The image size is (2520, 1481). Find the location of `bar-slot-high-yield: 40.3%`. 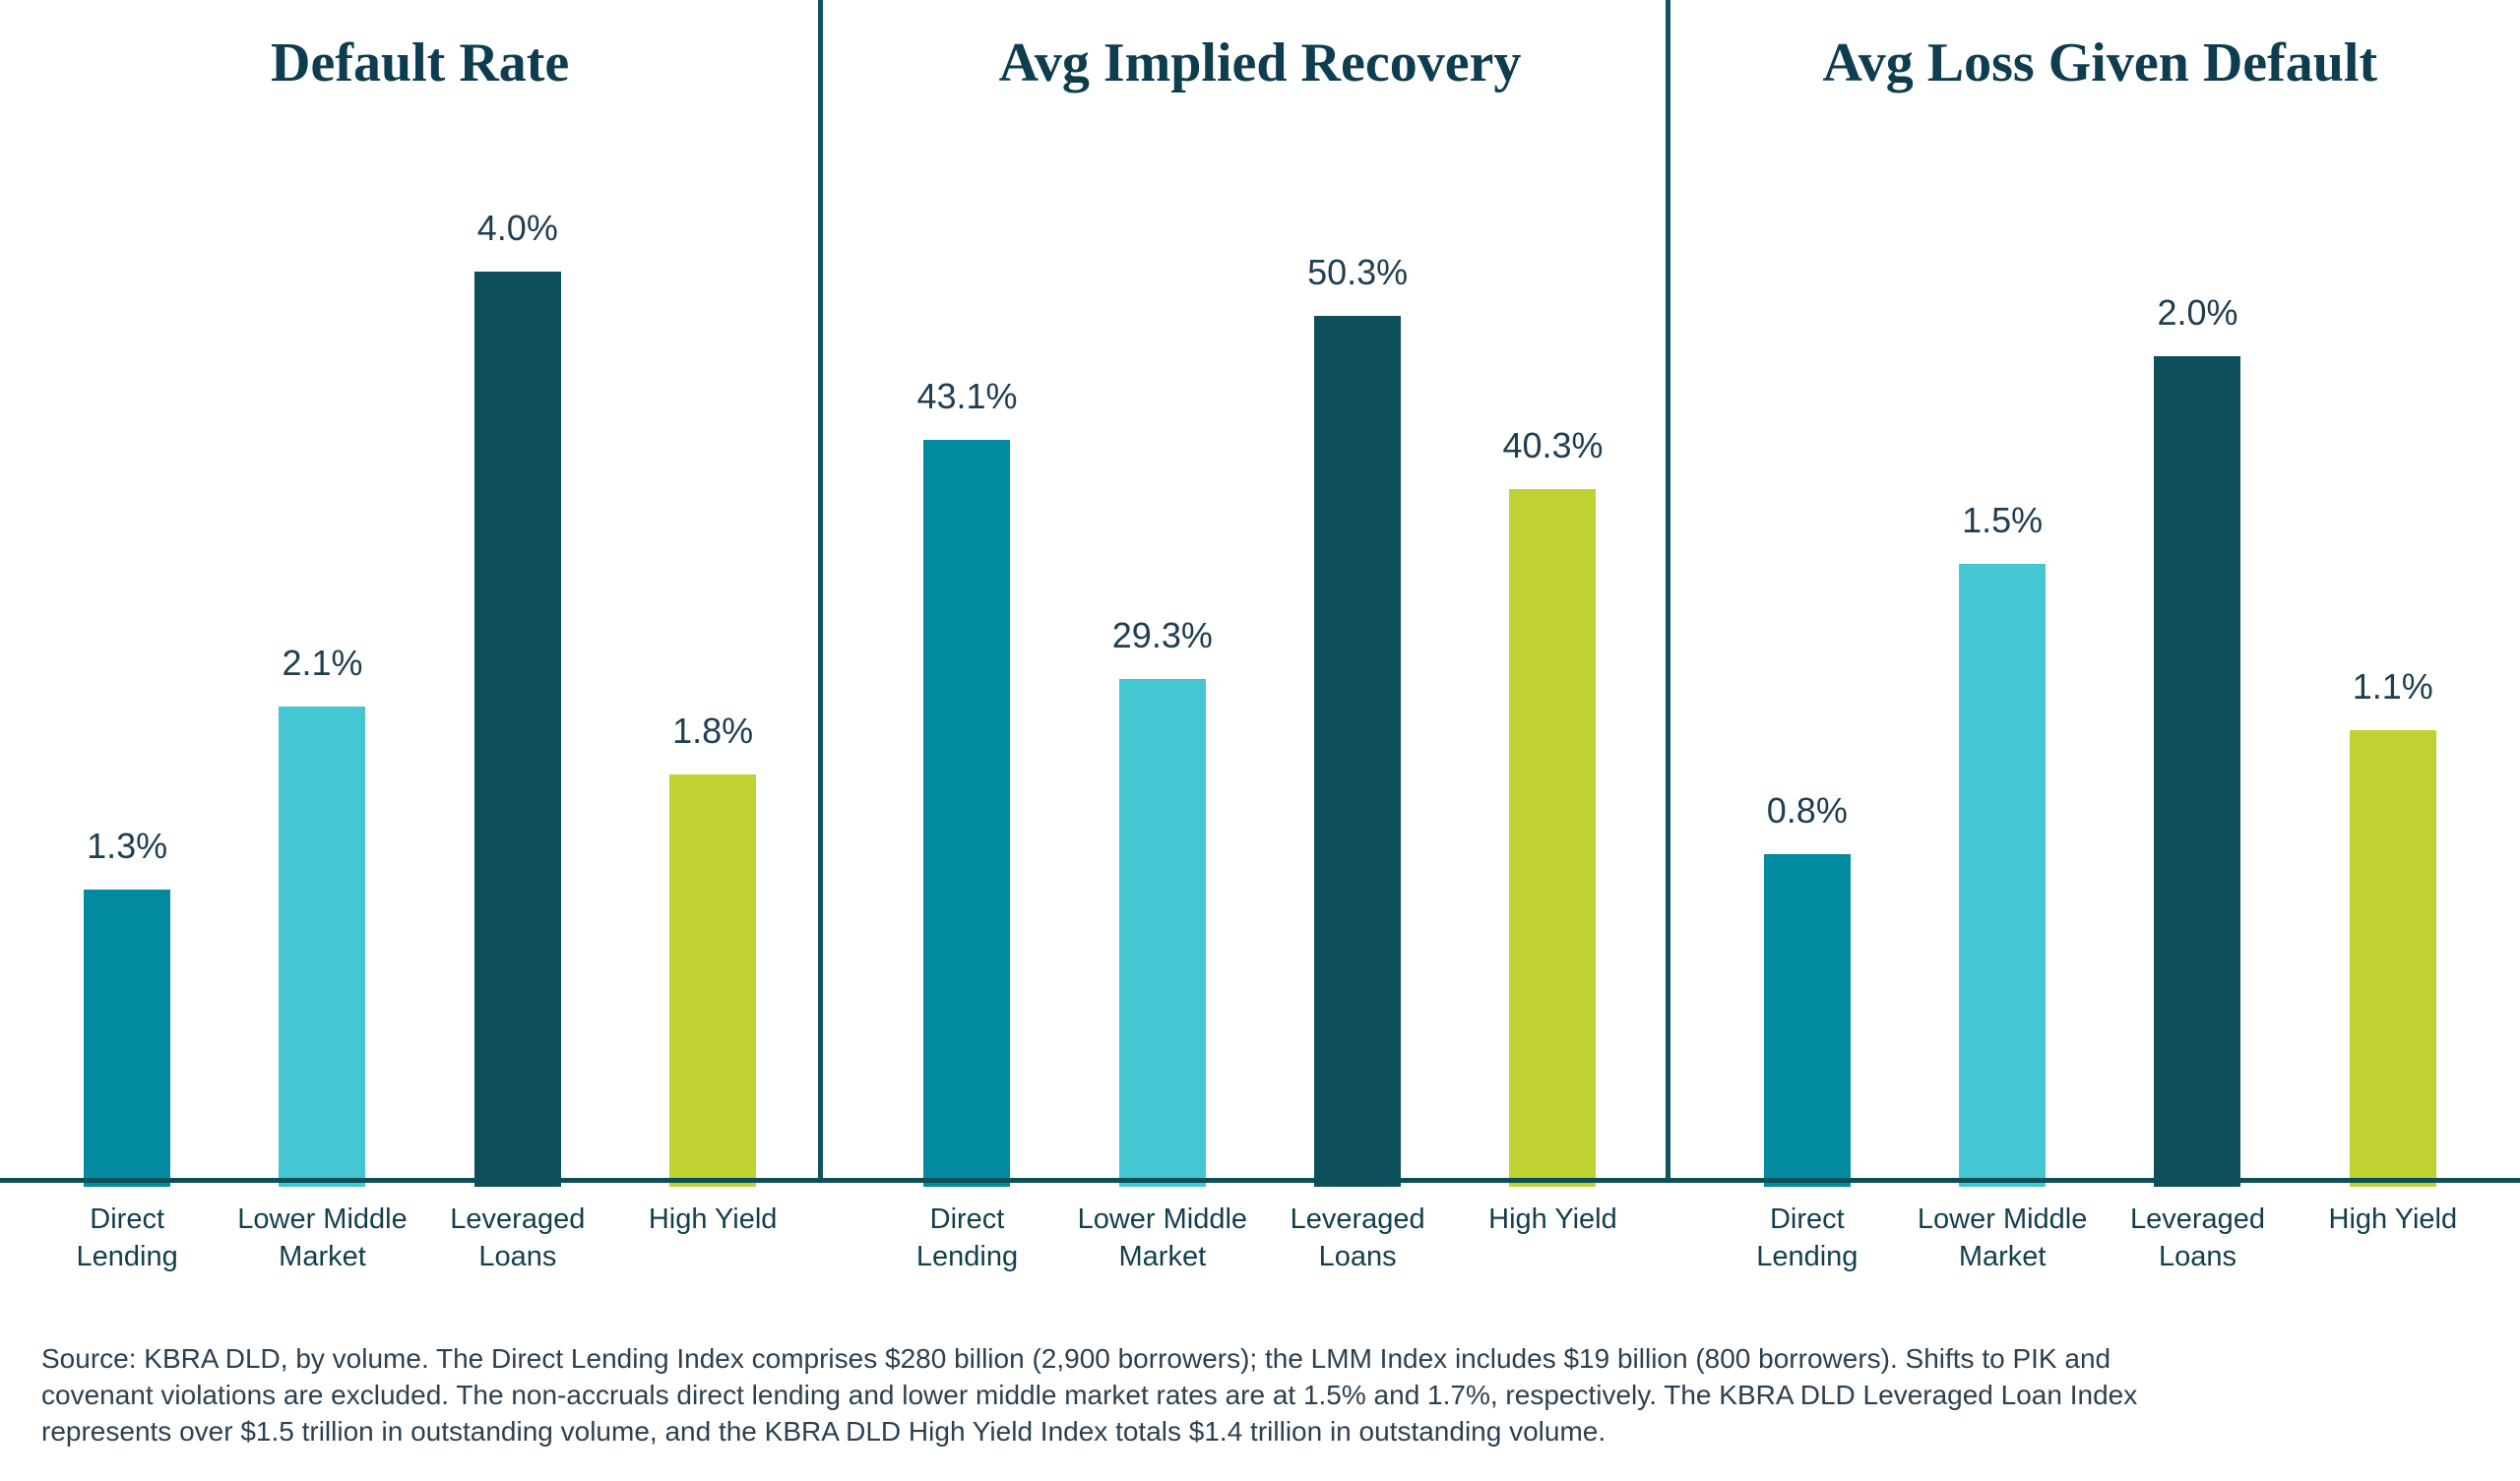

bar-slot-high-yield: 40.3% is located at coordinates (1552, 652).